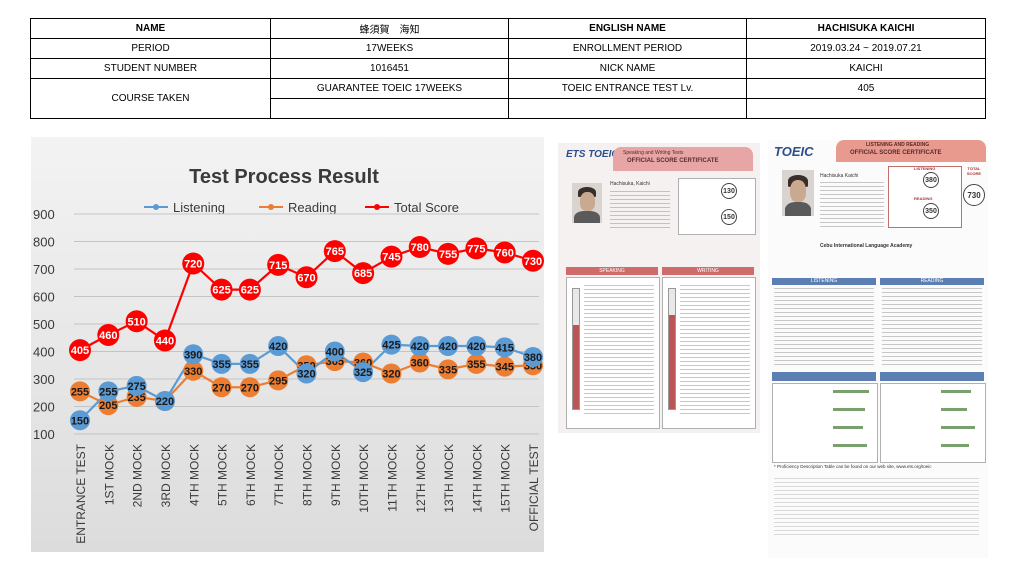 This screenshot has width=1024, height=575. Describe the element at coordinates (898, 145) in the screenshot. I see `lr-subtitle: LISTENING AND READING` at that location.